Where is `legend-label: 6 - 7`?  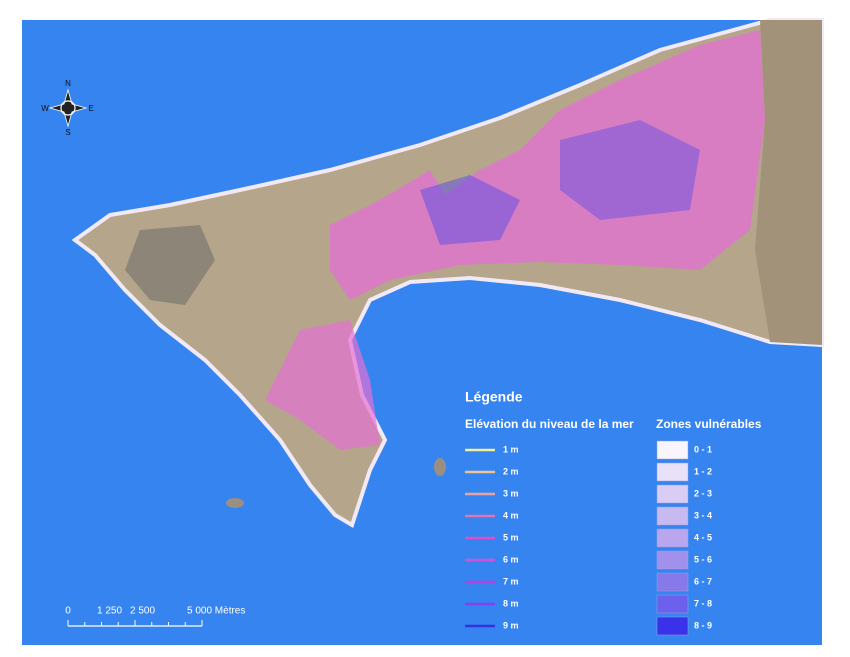
legend-label: 6 - 7 is located at coordinates (703, 581).